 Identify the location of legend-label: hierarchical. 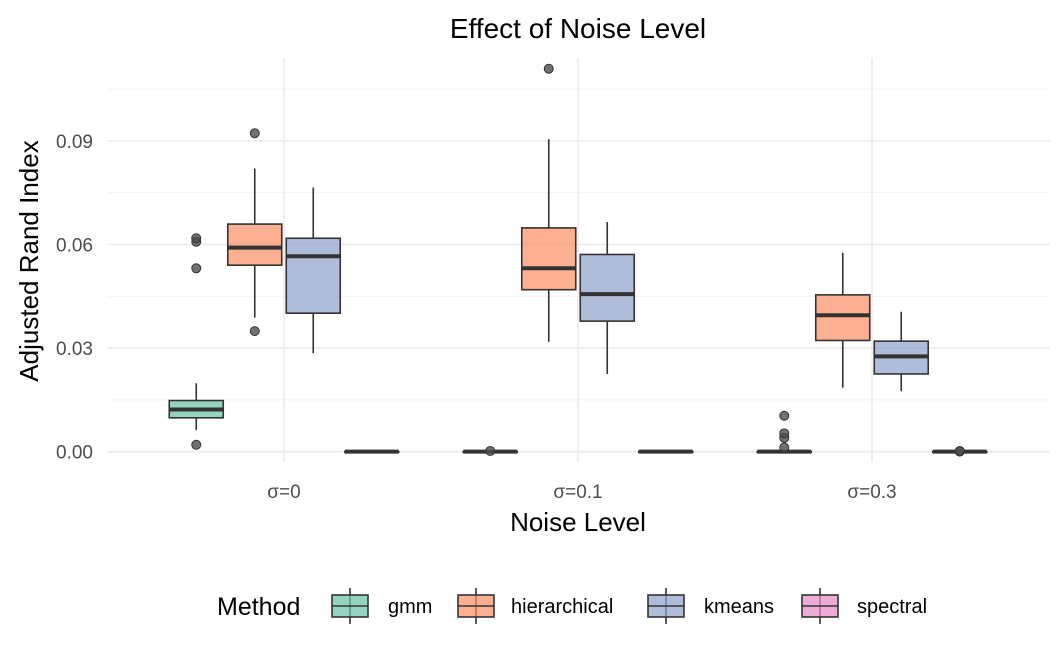
(562, 607).